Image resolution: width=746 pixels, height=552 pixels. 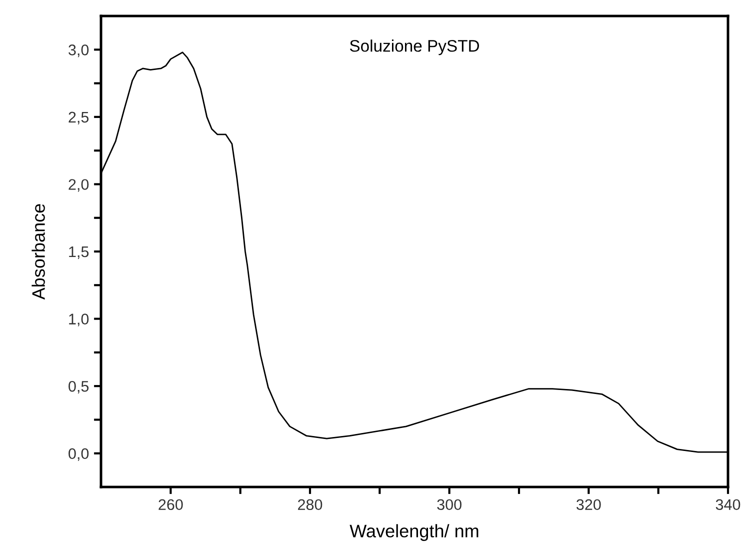 I want to click on text: Soluzione PySTD, so click(x=415, y=48).